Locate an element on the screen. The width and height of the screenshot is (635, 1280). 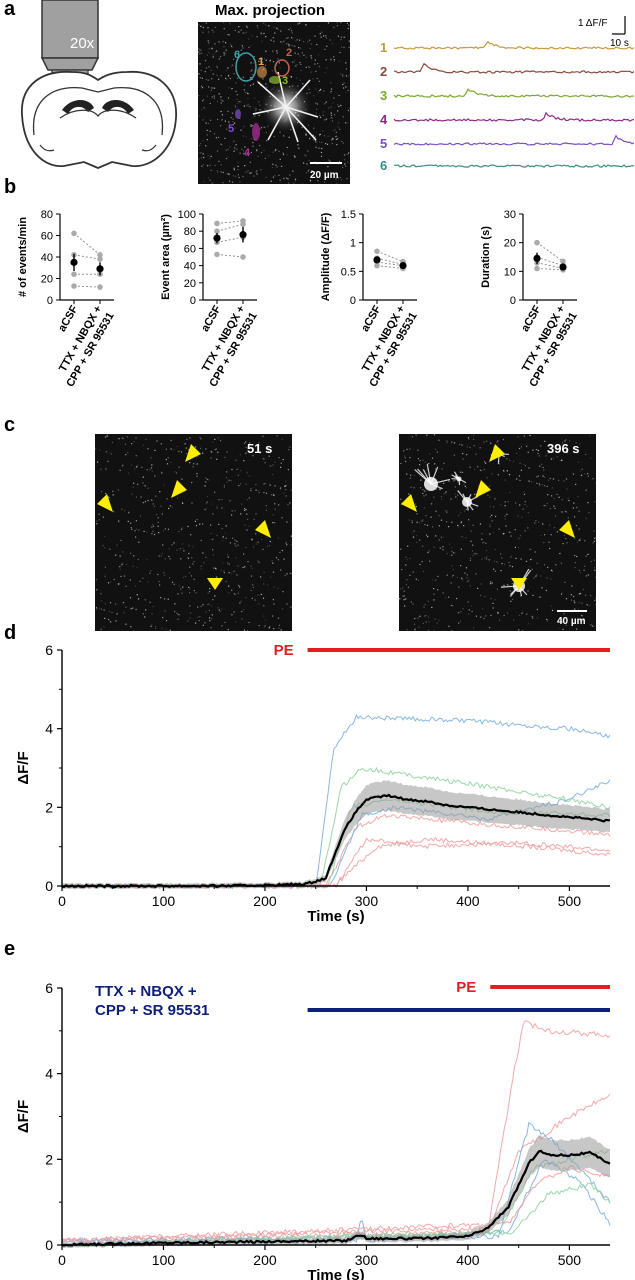
y-tick-label: 100 is located at coordinates (187, 215).